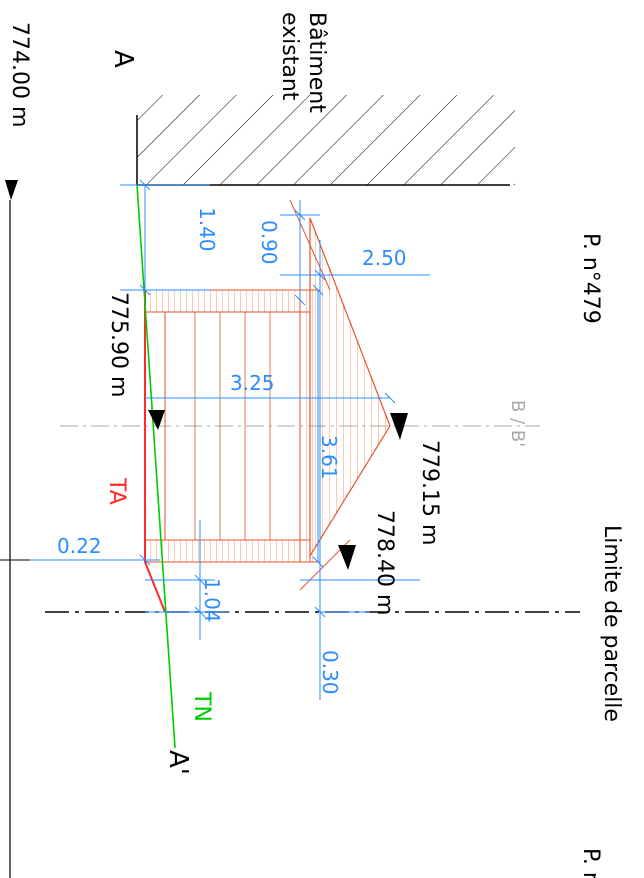 This screenshot has height=878, width=644. Describe the element at coordinates (590, 863) in the screenshot. I see `plot-bottom-label: P. n` at that location.